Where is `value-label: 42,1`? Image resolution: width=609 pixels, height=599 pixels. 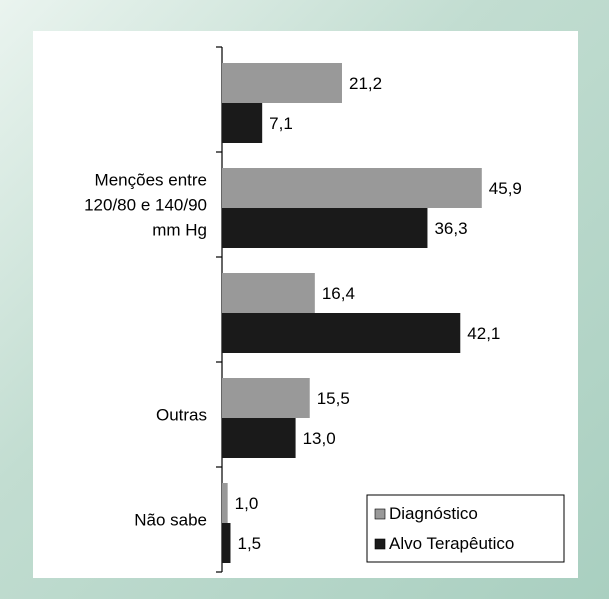
value-label: 42,1 is located at coordinates (483, 333).